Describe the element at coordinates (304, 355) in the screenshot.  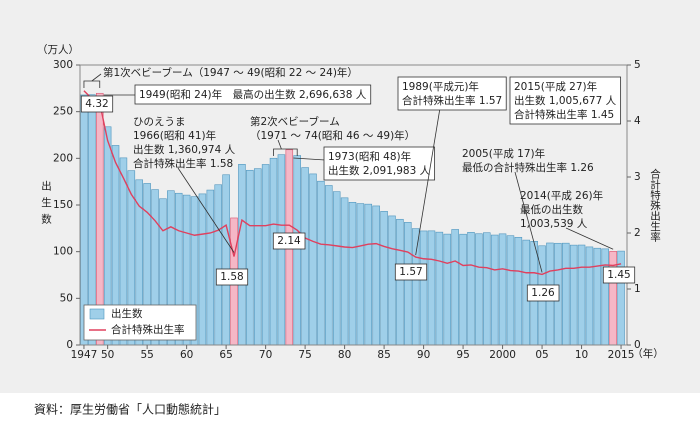
I see `x-tick-label: 75` at that location.